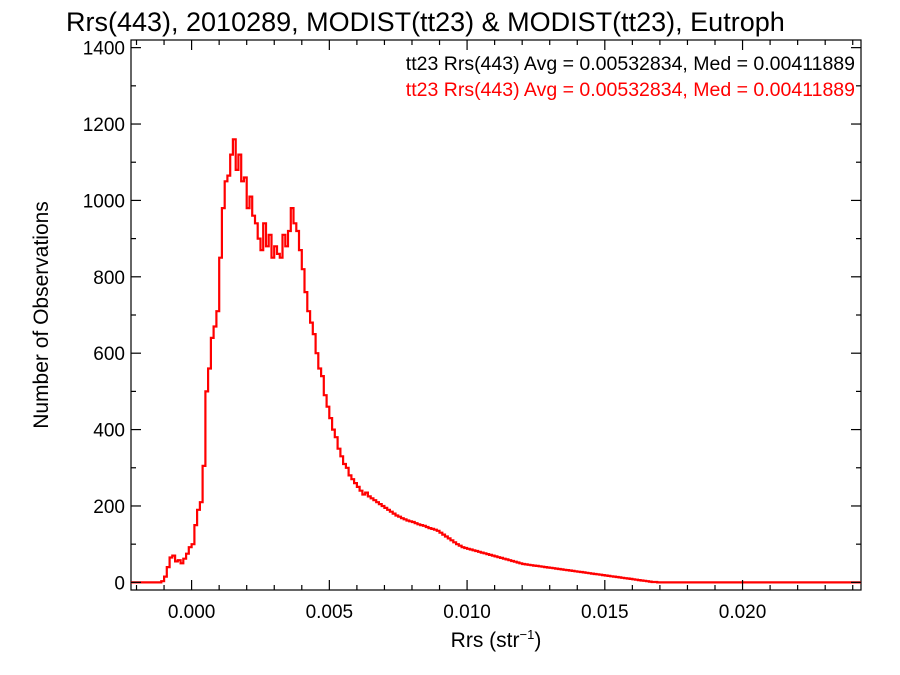  What do you see at coordinates (467, 612) in the screenshot?
I see `x-tick-label: 0.010` at bounding box center [467, 612].